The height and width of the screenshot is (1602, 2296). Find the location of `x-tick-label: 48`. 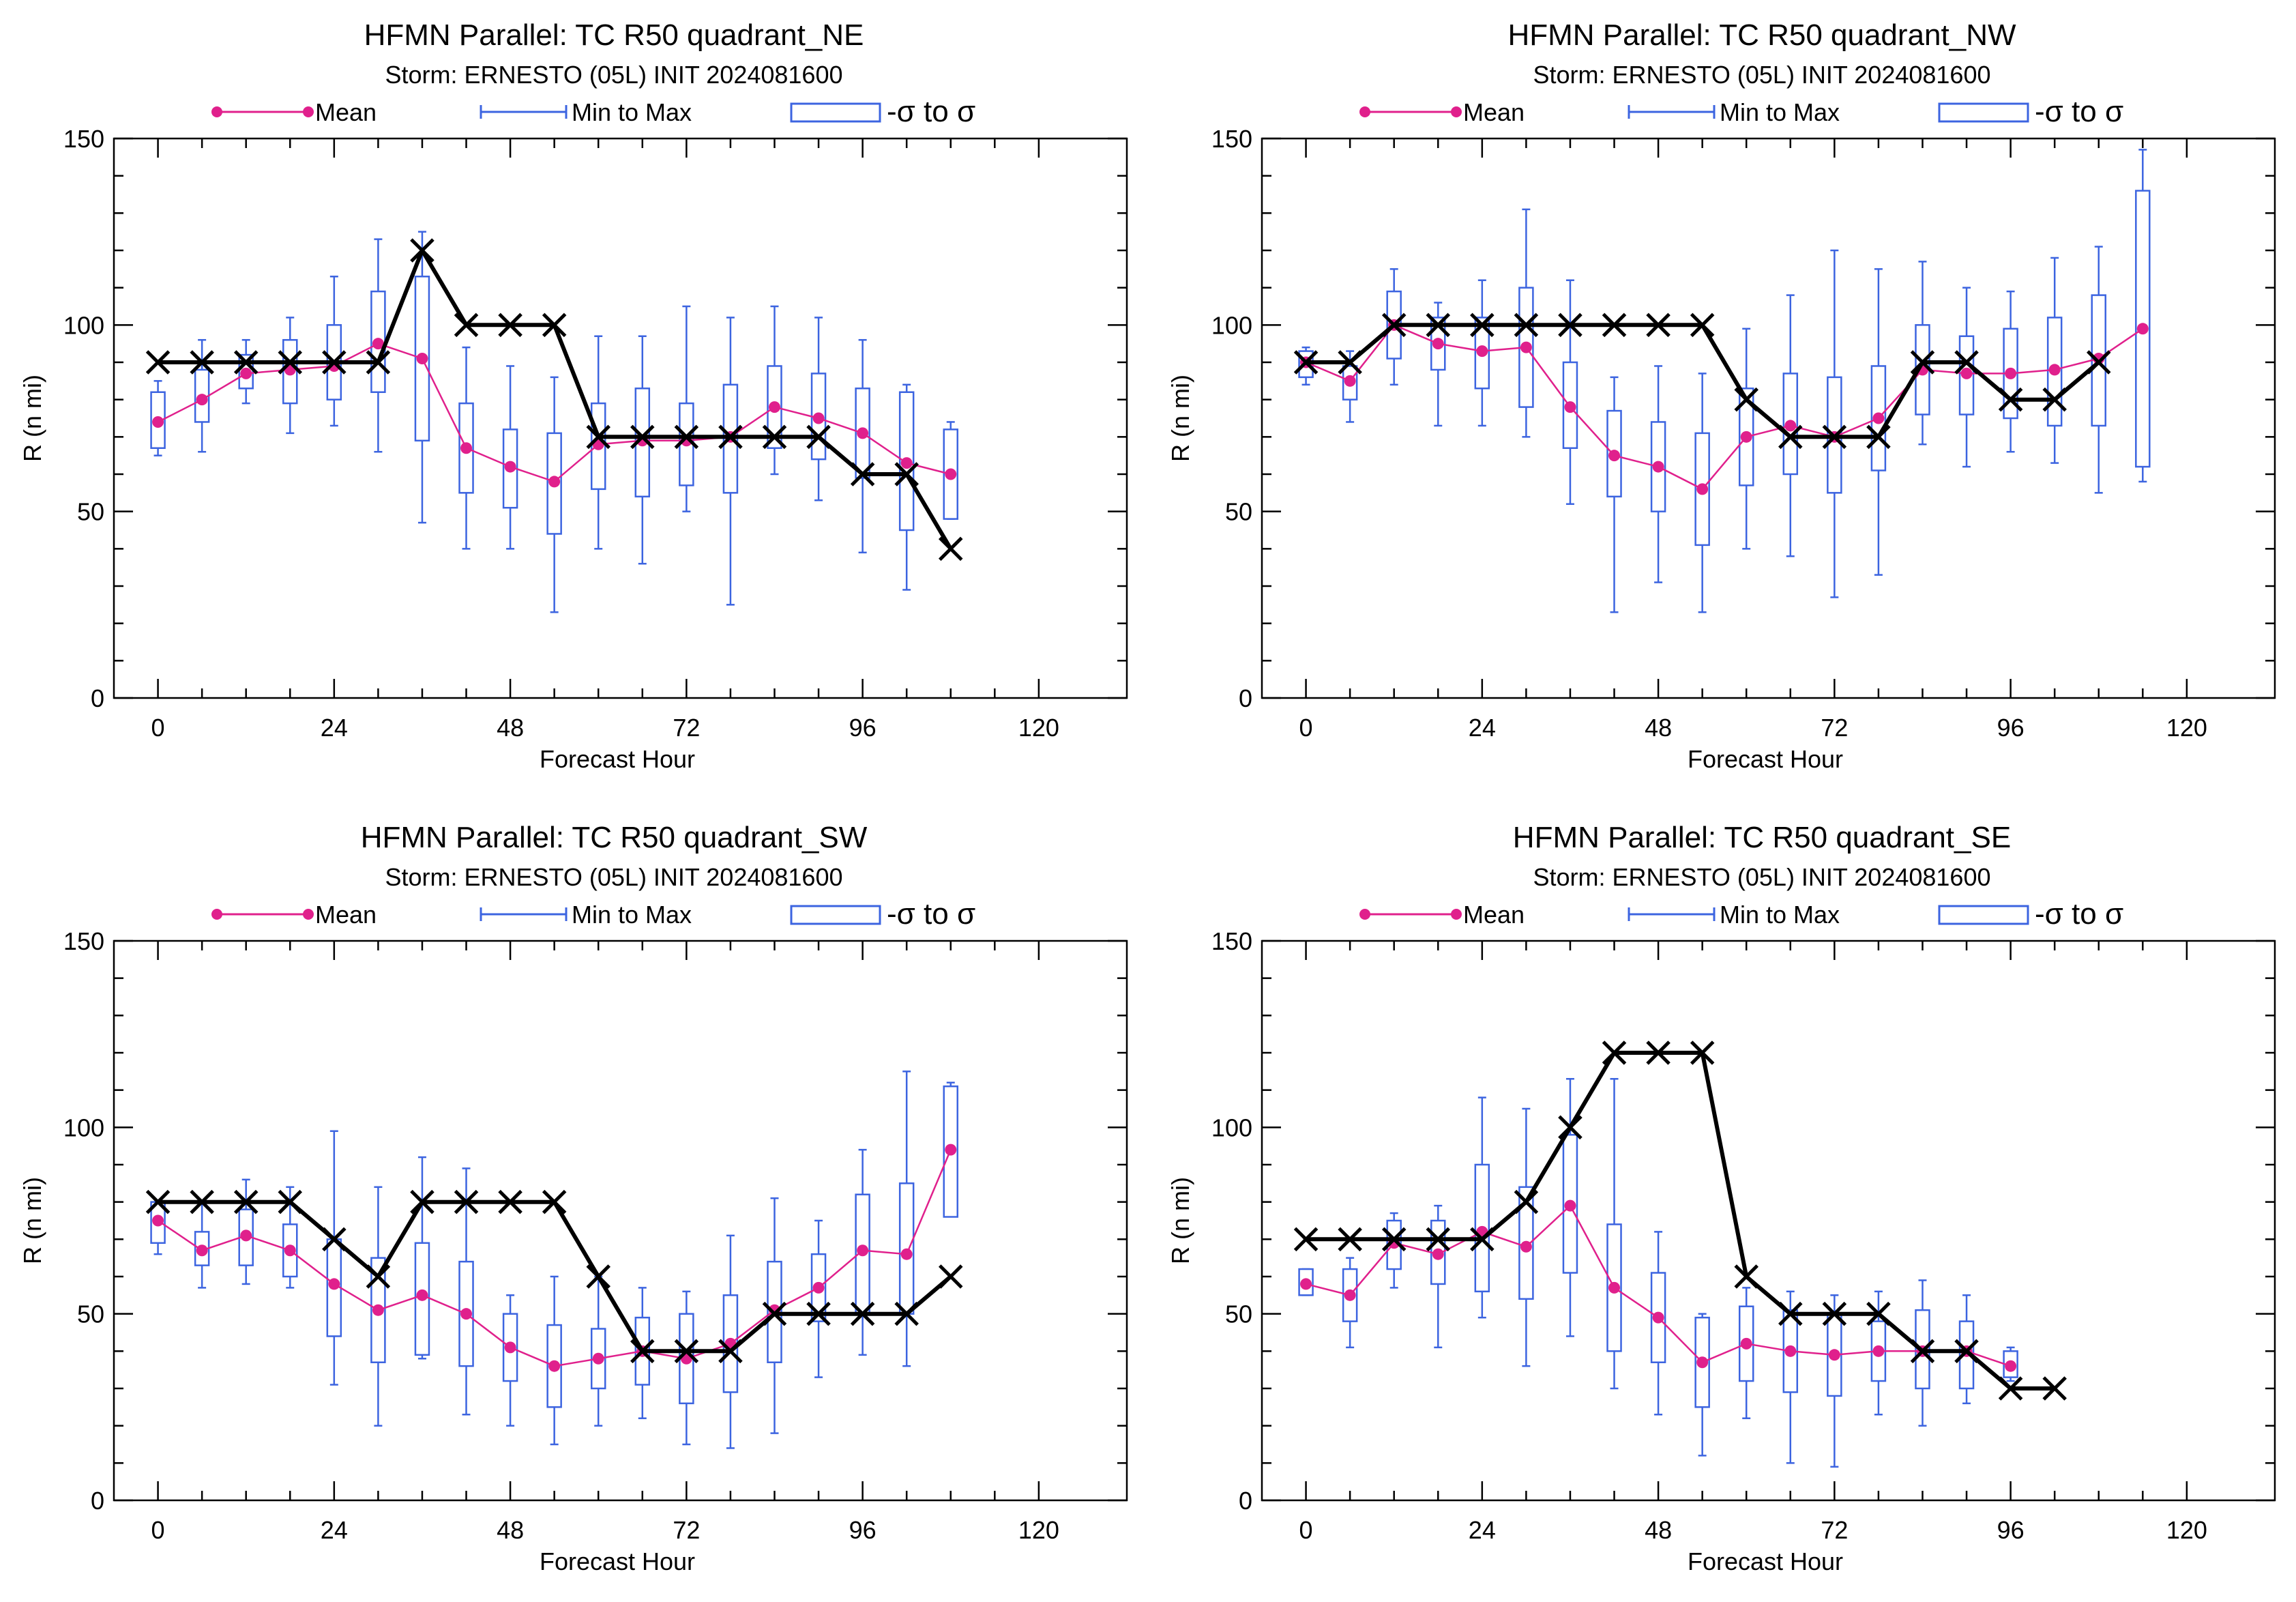

x-tick-label: 48 is located at coordinates (1658, 1530).